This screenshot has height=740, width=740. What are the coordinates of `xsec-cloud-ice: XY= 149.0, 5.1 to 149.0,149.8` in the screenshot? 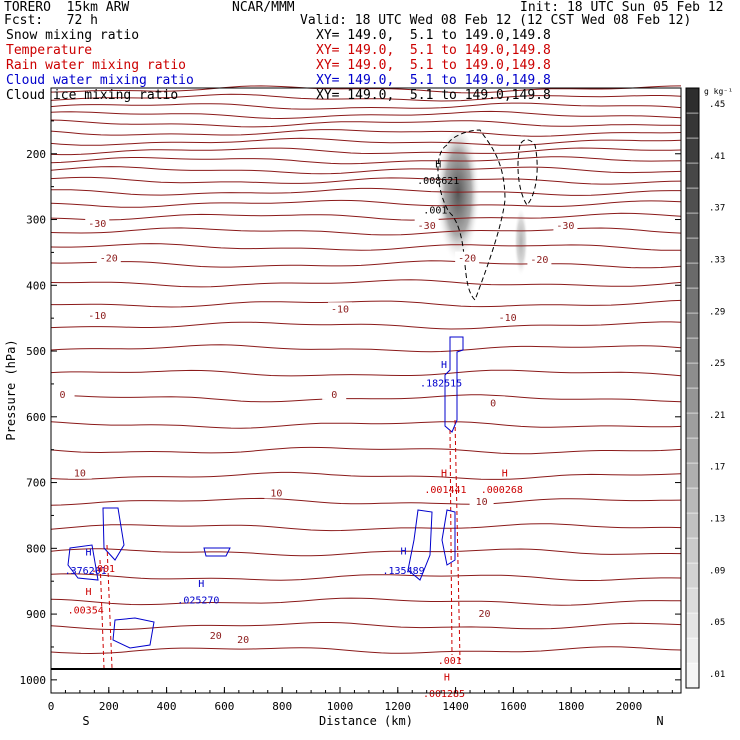 It's located at (433, 95).